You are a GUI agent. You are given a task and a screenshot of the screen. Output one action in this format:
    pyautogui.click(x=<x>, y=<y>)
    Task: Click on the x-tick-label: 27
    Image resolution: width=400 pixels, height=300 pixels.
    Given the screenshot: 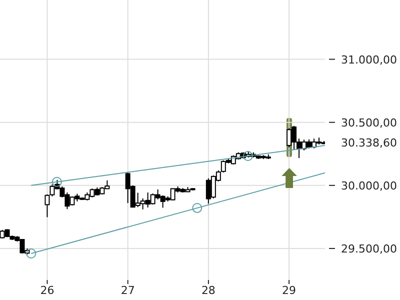 What is the action you would take?
    pyautogui.click(x=127, y=290)
    